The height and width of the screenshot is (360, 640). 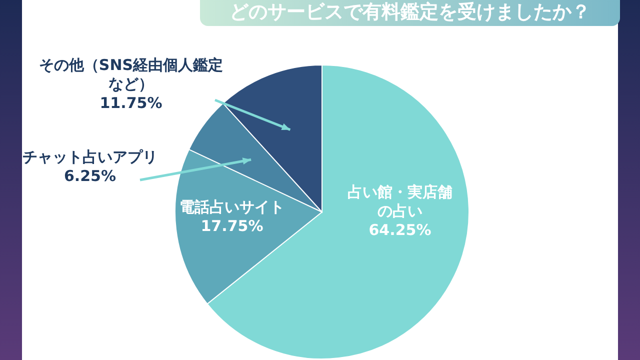 I want to click on slice-label: 電話占いサイト, so click(x=232, y=207).